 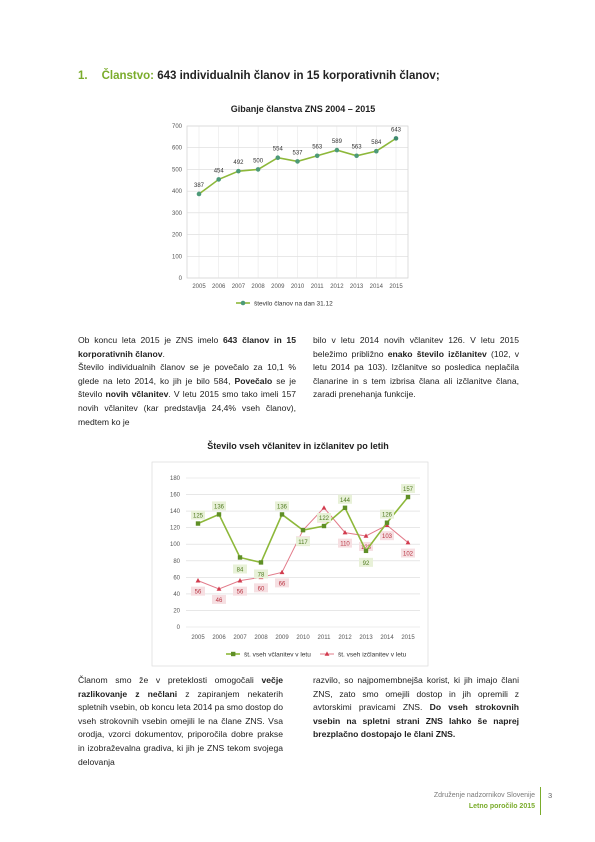 What do you see at coordinates (180, 687) in the screenshot?
I see `p2-l-bold1: večje razlikovanje z nečlani` at bounding box center [180, 687].